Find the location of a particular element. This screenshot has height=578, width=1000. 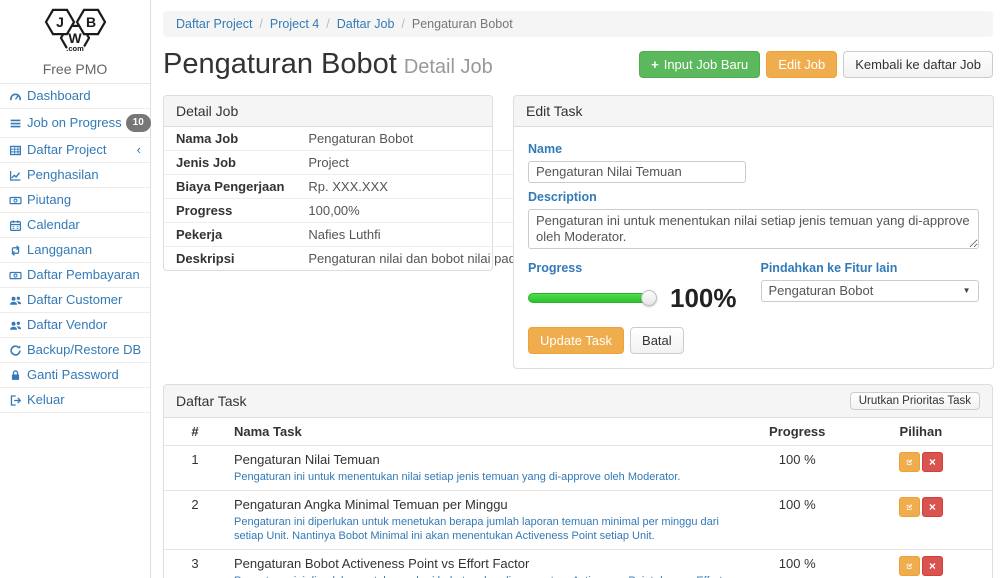

sidebar-item-label: Job on Progress is located at coordinates (74, 122).